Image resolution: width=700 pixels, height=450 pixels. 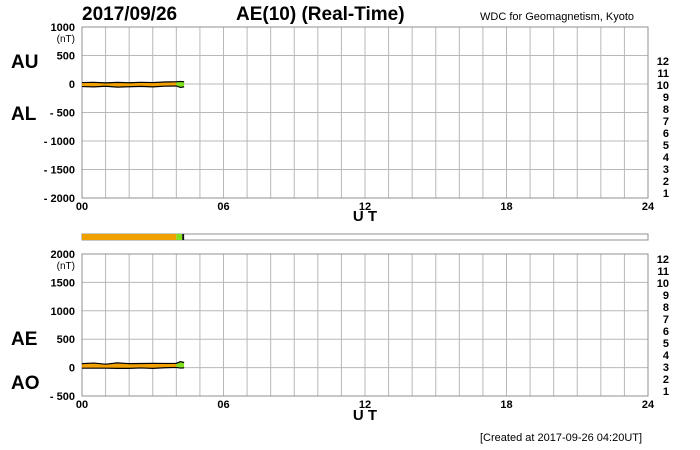 What do you see at coordinates (82, 207) in the screenshot?
I see `au-al-panel-x-tick-label: 00` at bounding box center [82, 207].